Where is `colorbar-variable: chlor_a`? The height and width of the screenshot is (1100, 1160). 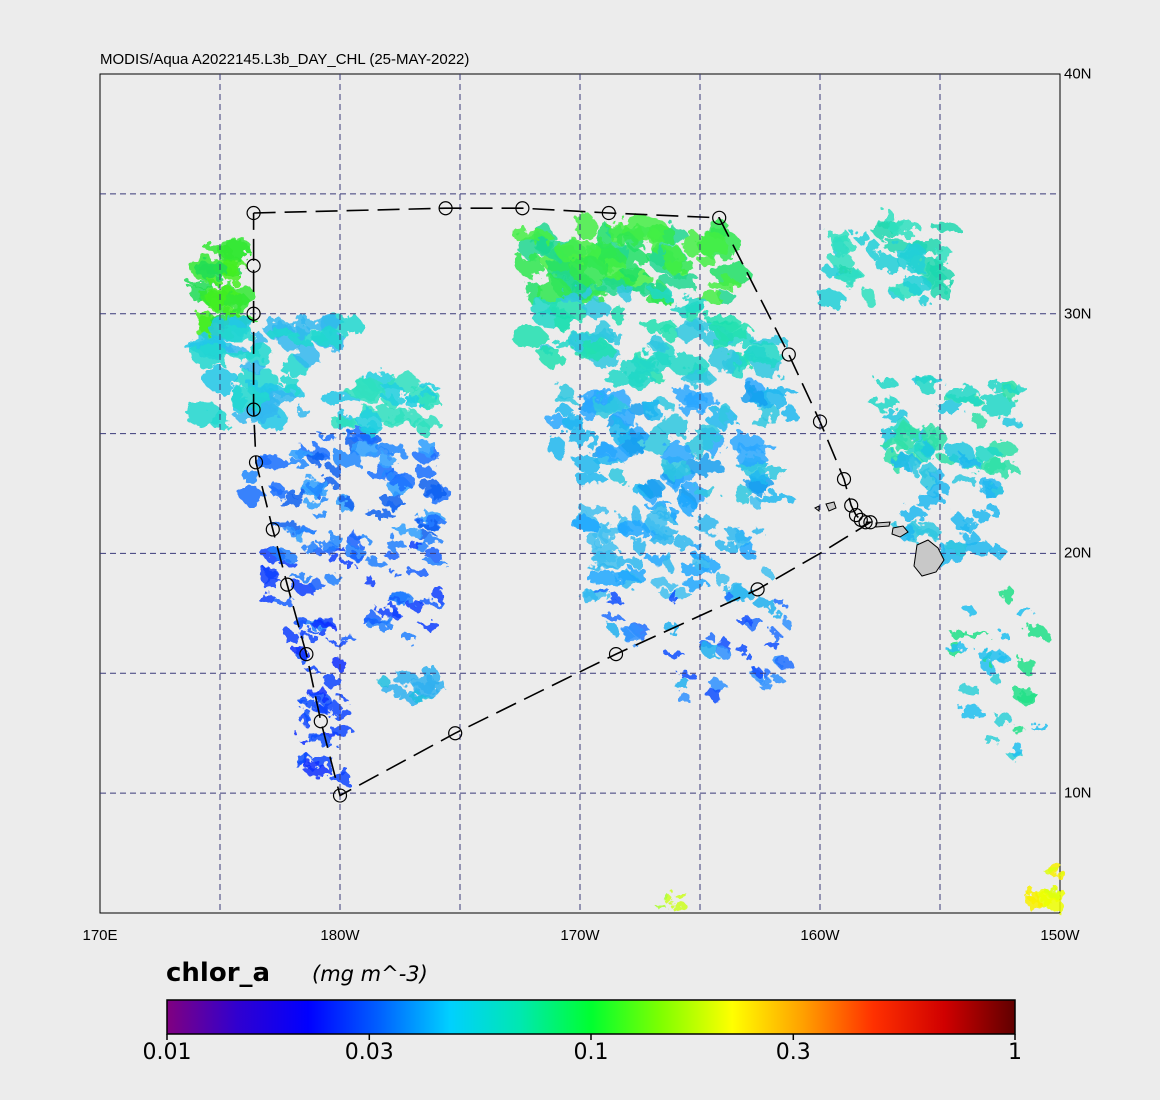
colorbar-variable: chlor_a is located at coordinates (218, 973).